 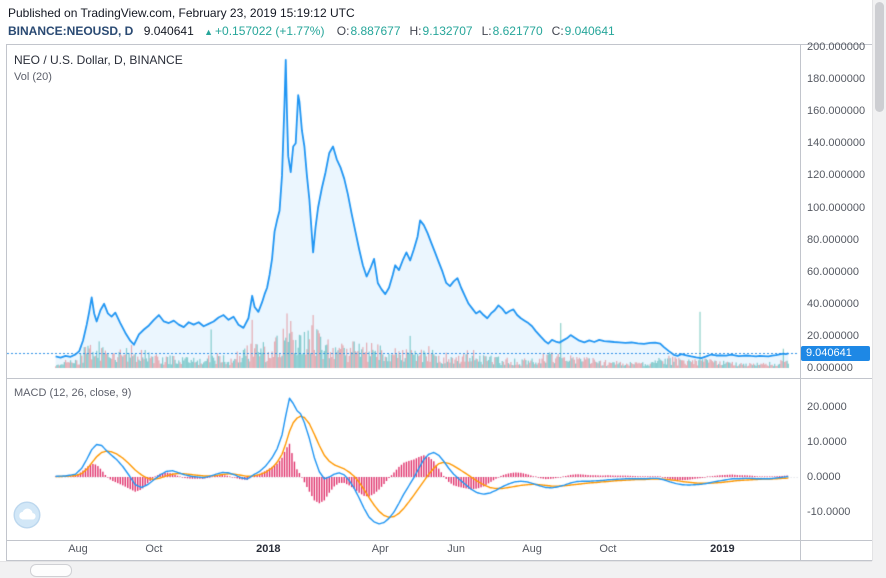 What do you see at coordinates (829, 512) in the screenshot?
I see `macd-axis-label: -10.0000` at bounding box center [829, 512].